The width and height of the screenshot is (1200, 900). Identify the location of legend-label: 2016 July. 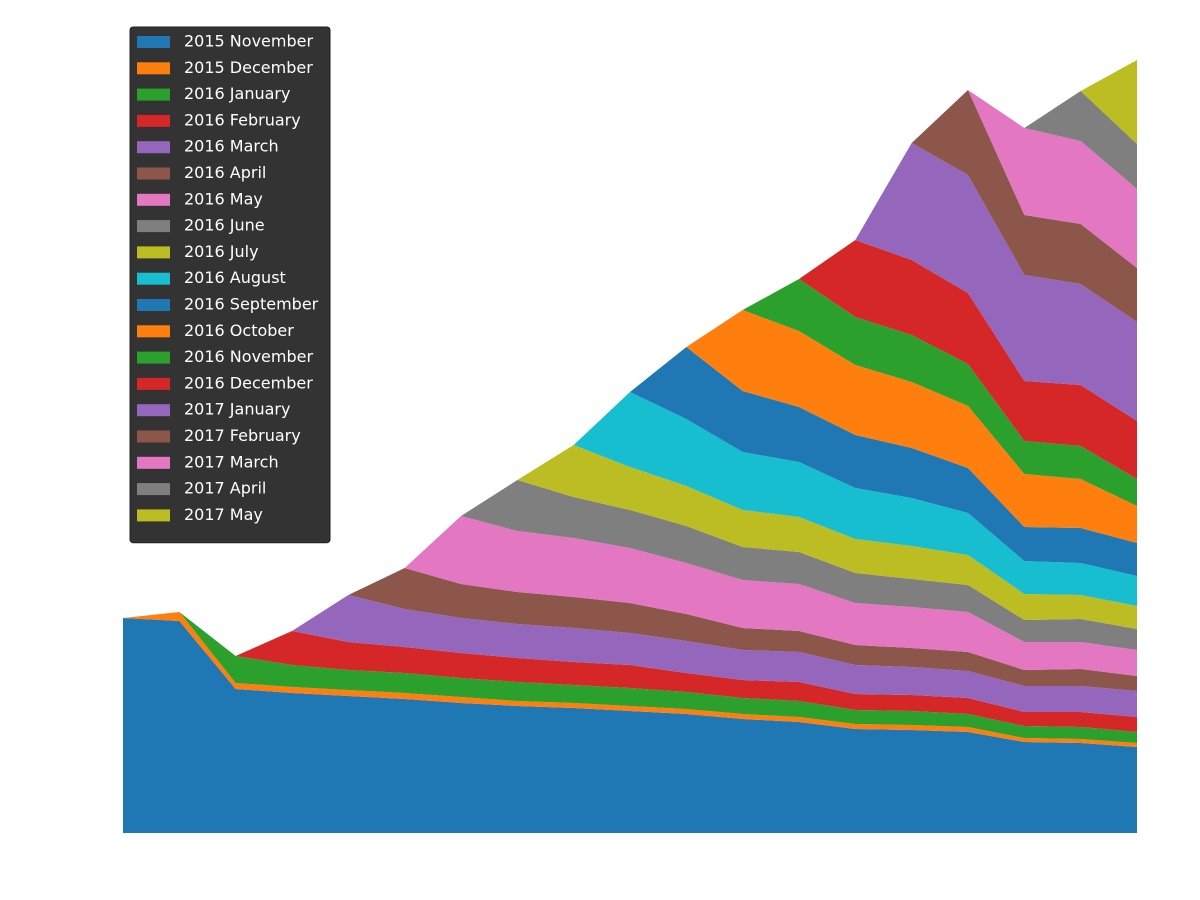
(221, 251).